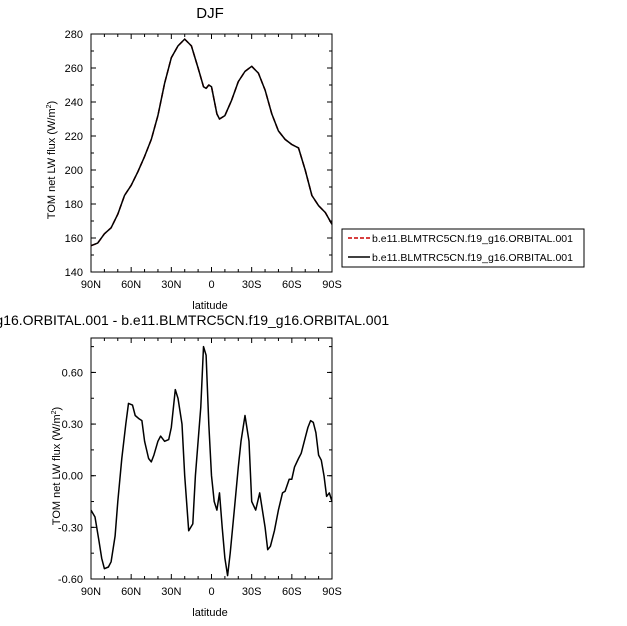 This screenshot has width=627, height=626. Describe the element at coordinates (52, 103) in the screenshot. I see `top-y-axis-label-close: )` at that location.